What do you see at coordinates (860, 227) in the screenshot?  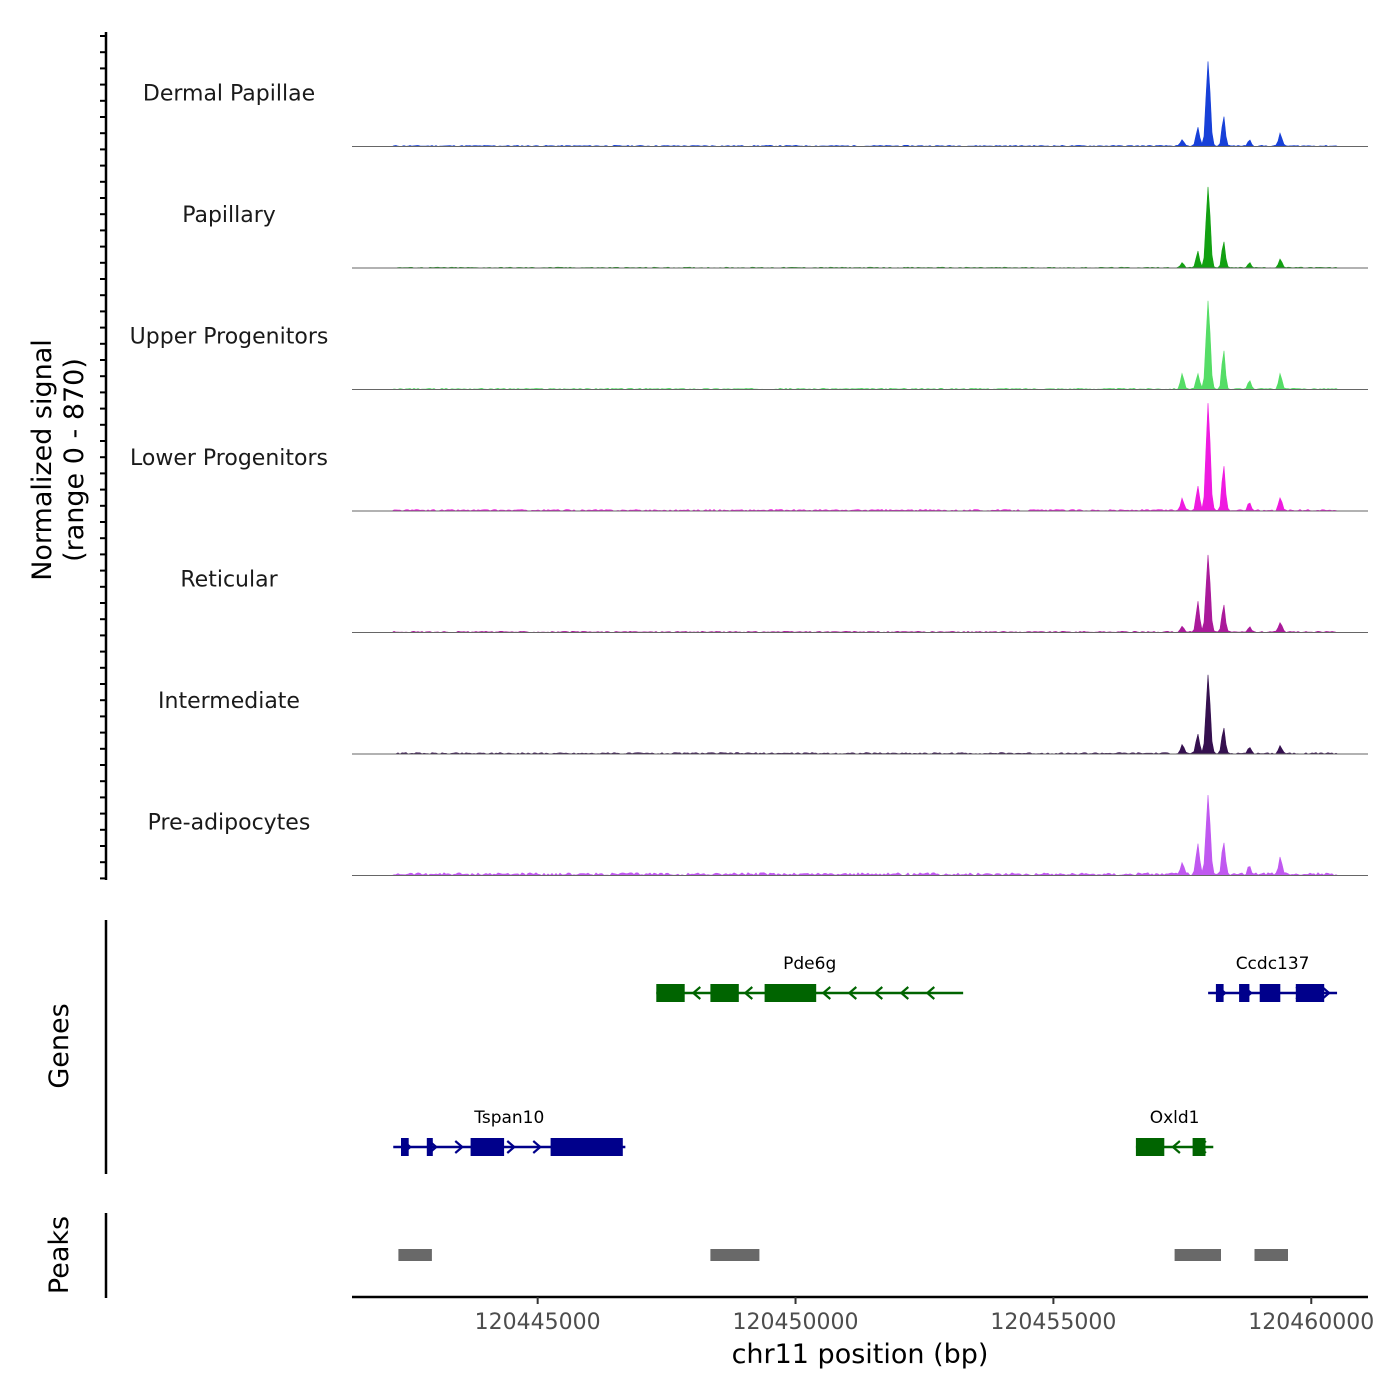 I see `coverage-area-papillary` at bounding box center [860, 227].